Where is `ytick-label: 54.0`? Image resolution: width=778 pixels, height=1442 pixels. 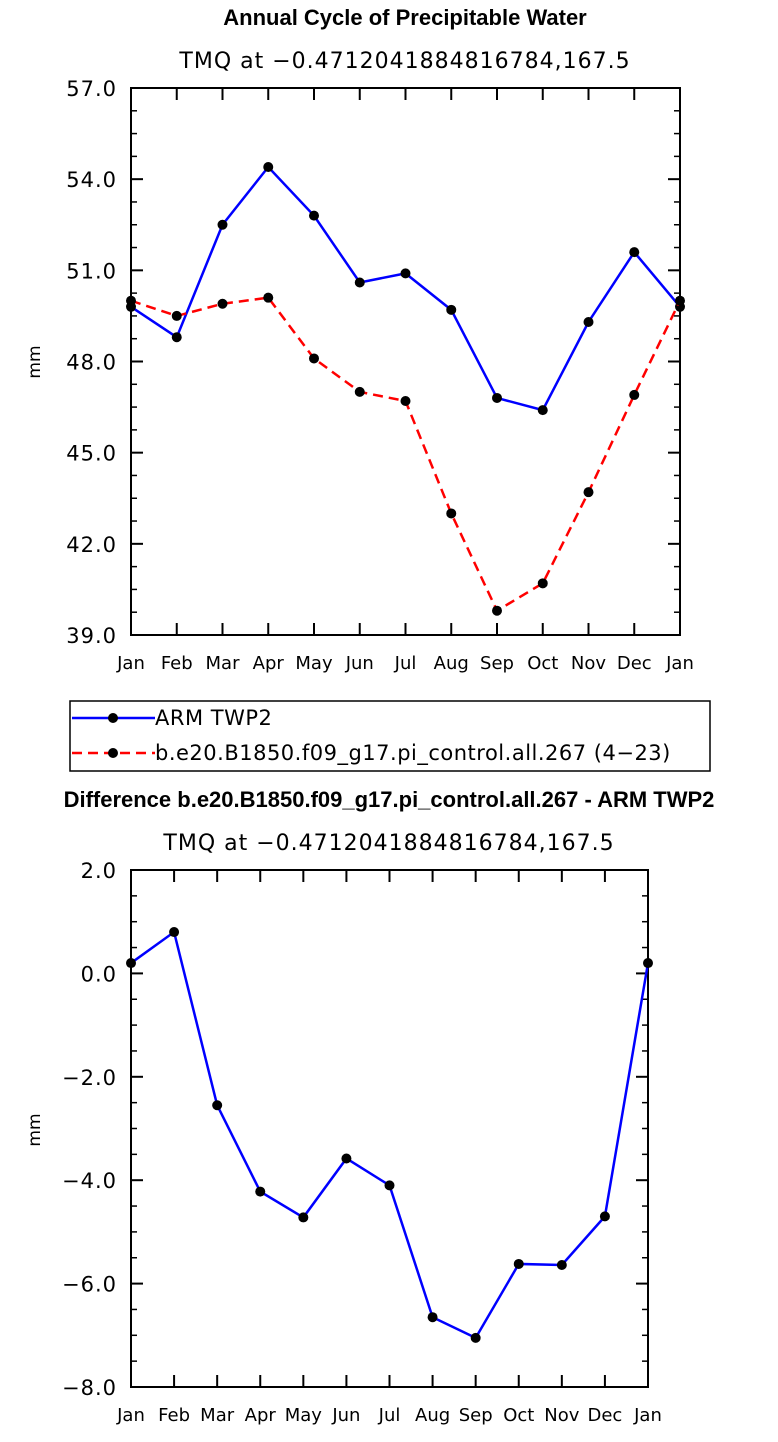
ytick-label: 54.0 is located at coordinates (91, 180).